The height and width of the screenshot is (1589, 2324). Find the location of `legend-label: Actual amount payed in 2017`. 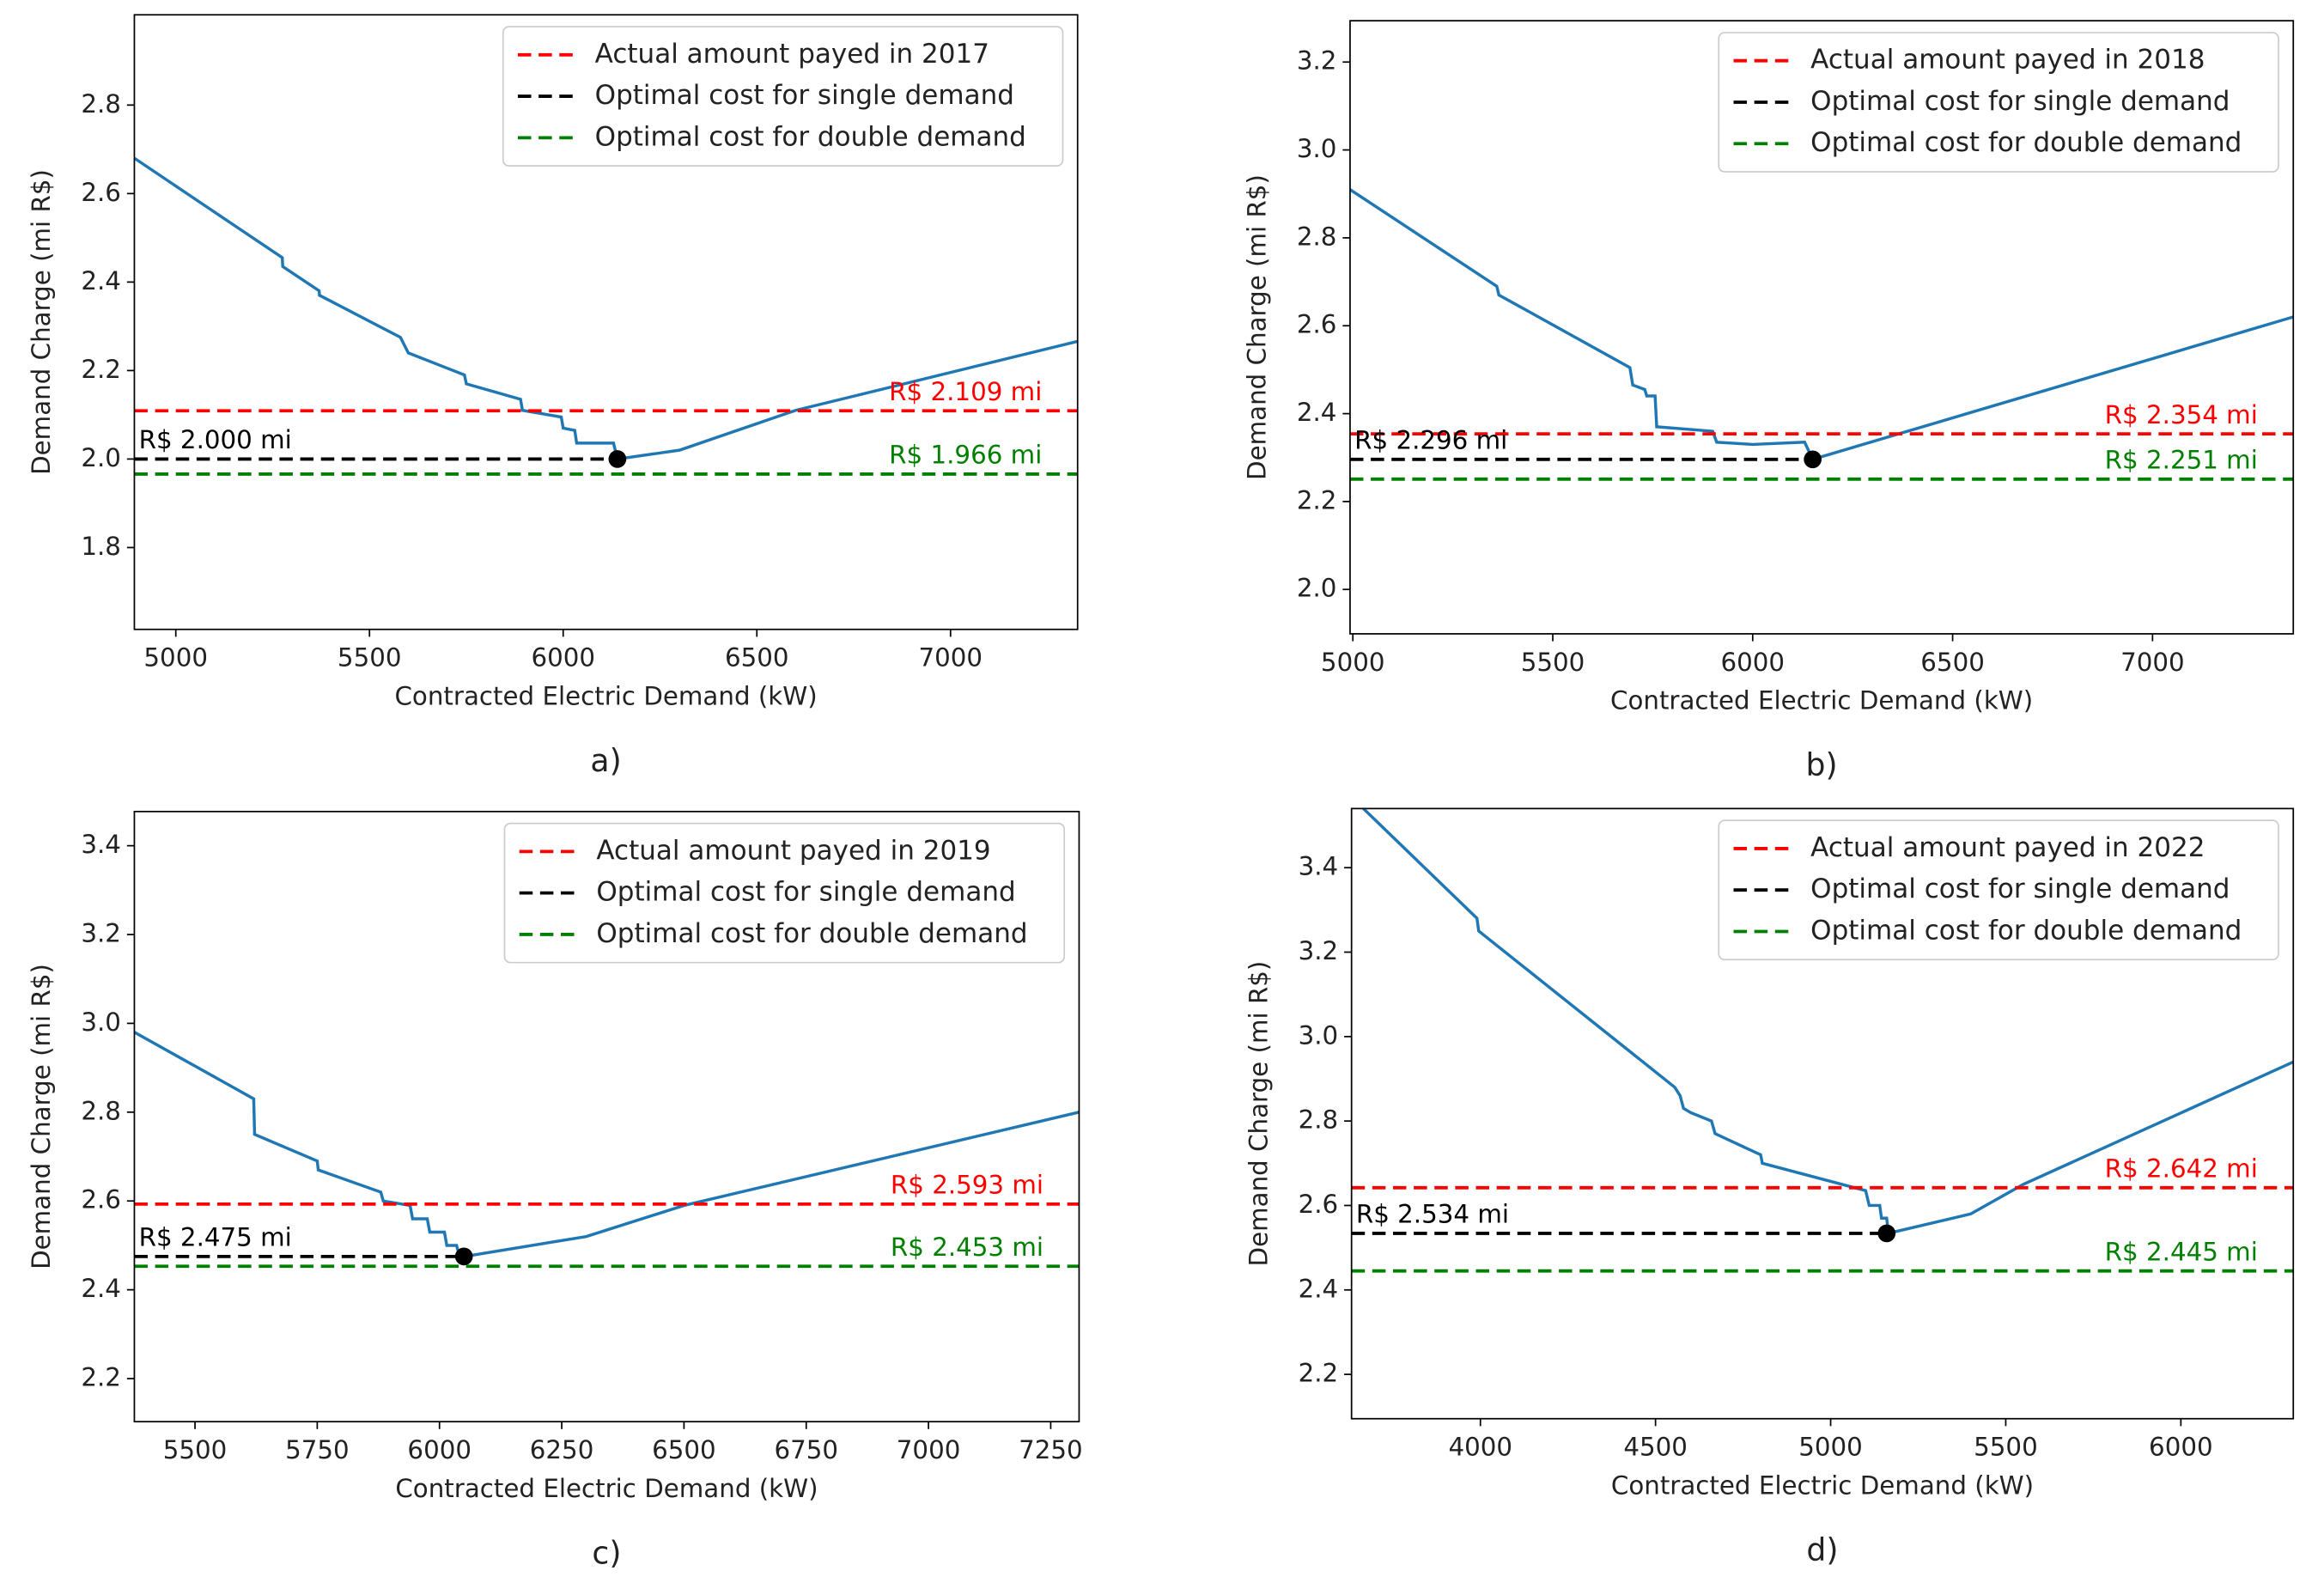

legend-label: Actual amount payed in 2017 is located at coordinates (792, 54).